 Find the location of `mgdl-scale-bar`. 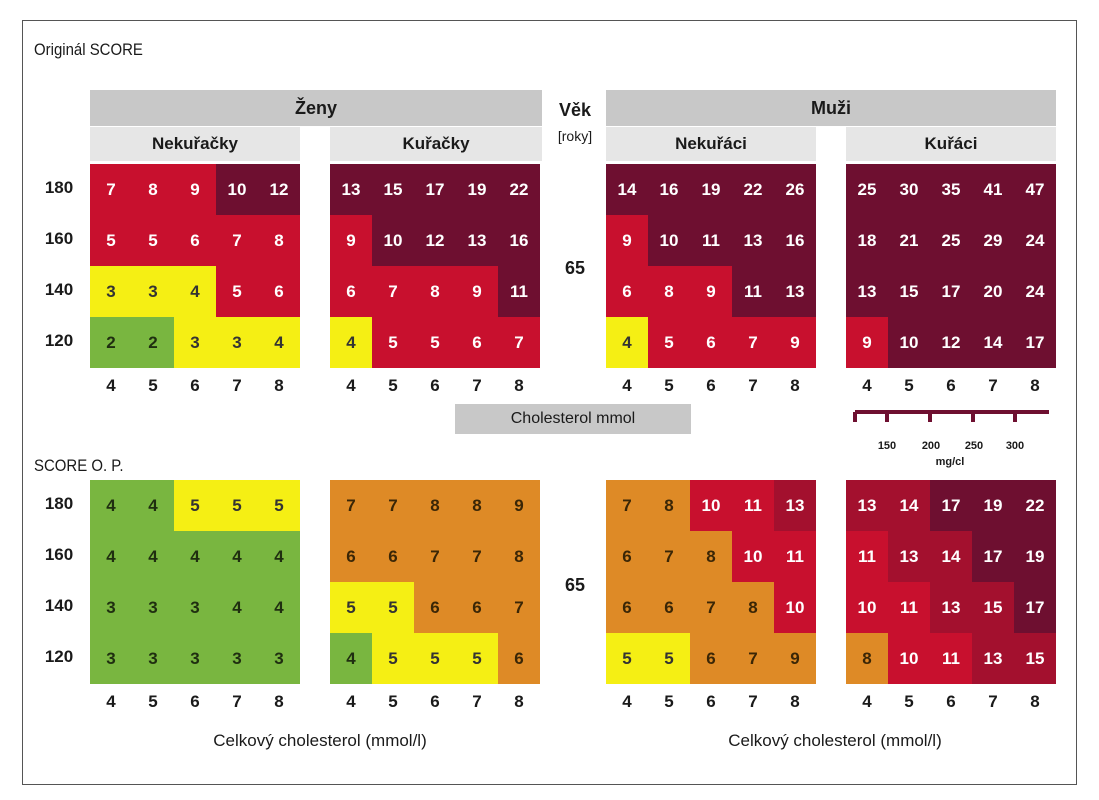

mgdl-scale-bar is located at coordinates (951, 416).